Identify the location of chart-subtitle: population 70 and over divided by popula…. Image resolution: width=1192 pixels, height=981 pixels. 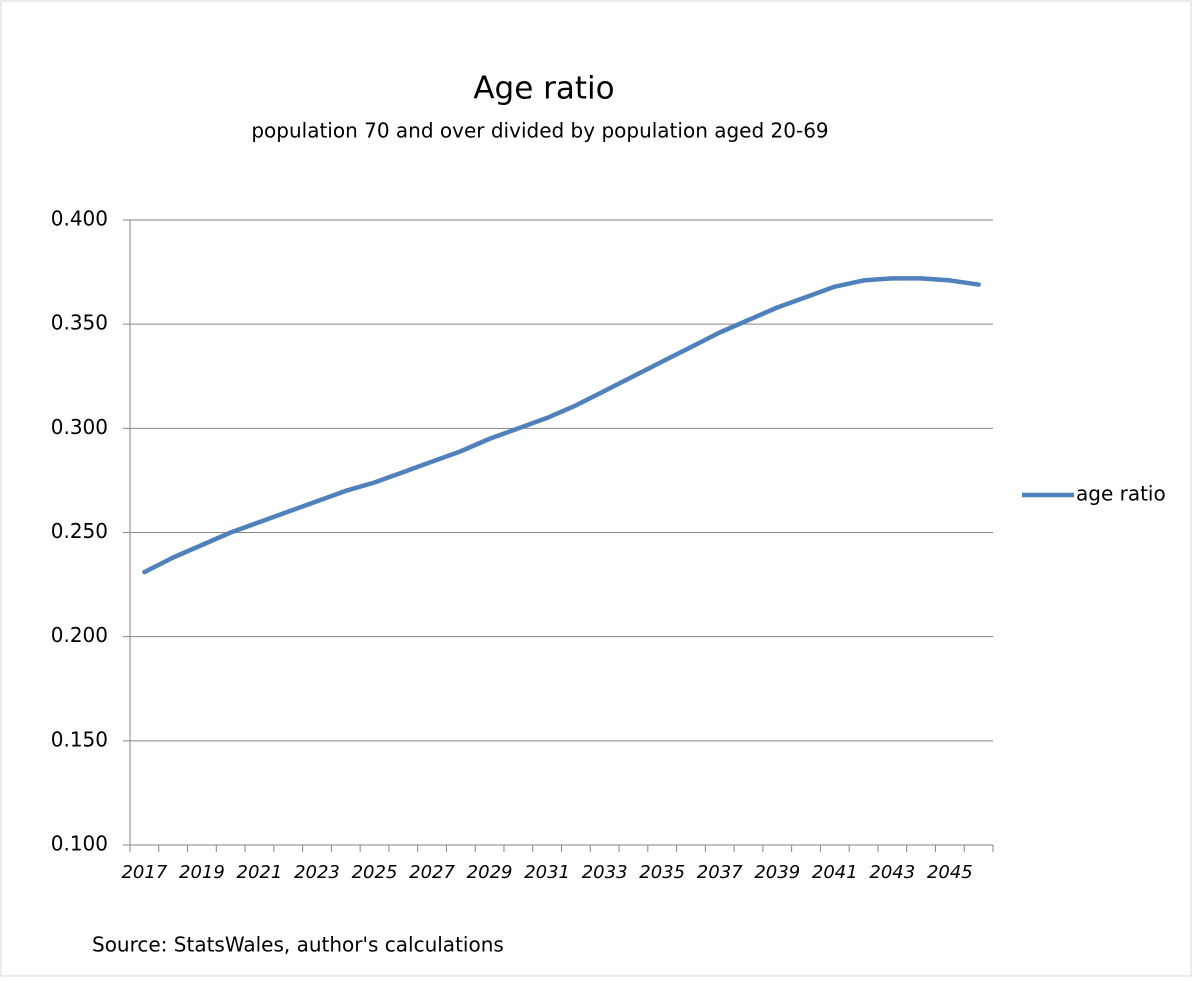
(539, 131).